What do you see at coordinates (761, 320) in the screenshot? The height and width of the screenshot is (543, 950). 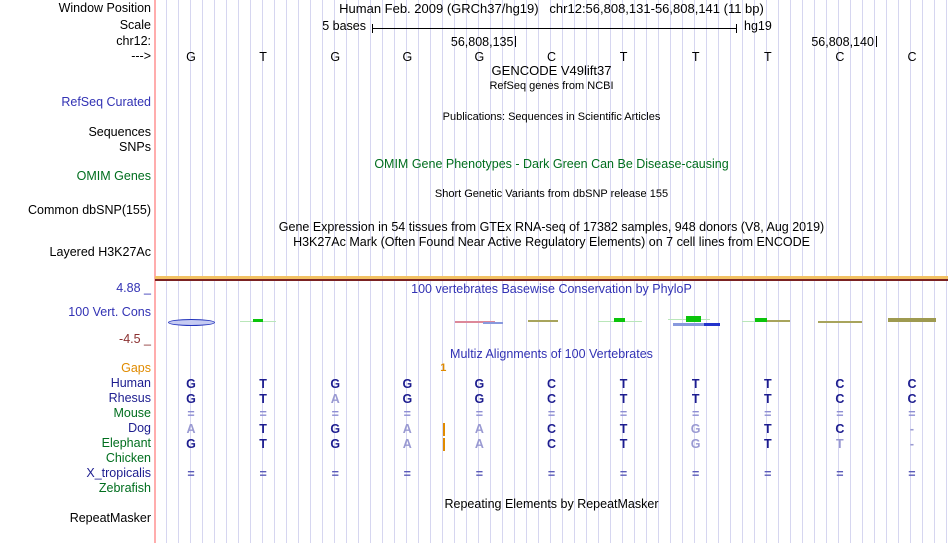 I see `phylop-mark-7b` at bounding box center [761, 320].